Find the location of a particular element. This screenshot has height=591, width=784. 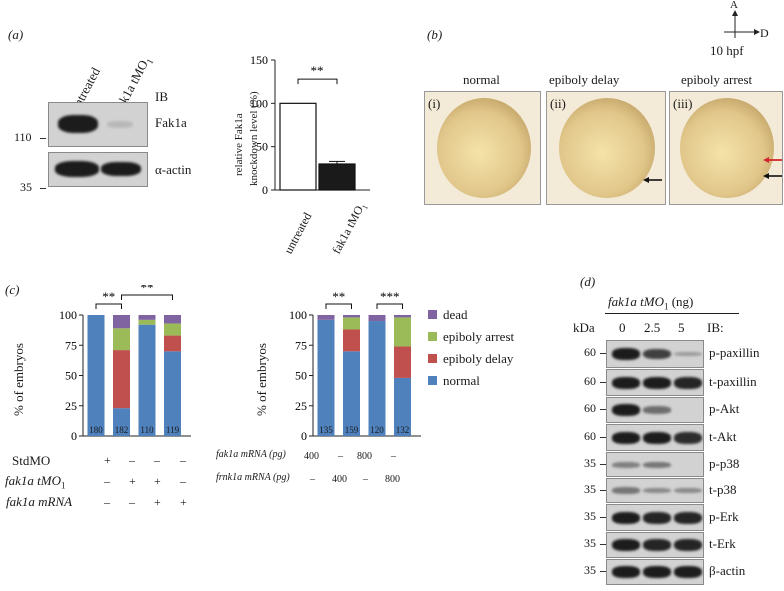

black-arrow-icon is located at coordinates (652, 180).